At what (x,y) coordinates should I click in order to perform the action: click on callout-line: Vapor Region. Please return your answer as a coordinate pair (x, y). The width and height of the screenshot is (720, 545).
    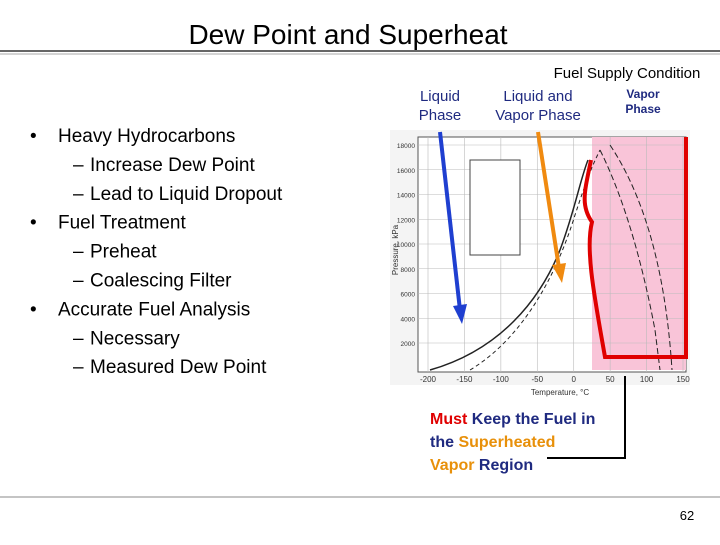
    Looking at the image, I should click on (481, 465).